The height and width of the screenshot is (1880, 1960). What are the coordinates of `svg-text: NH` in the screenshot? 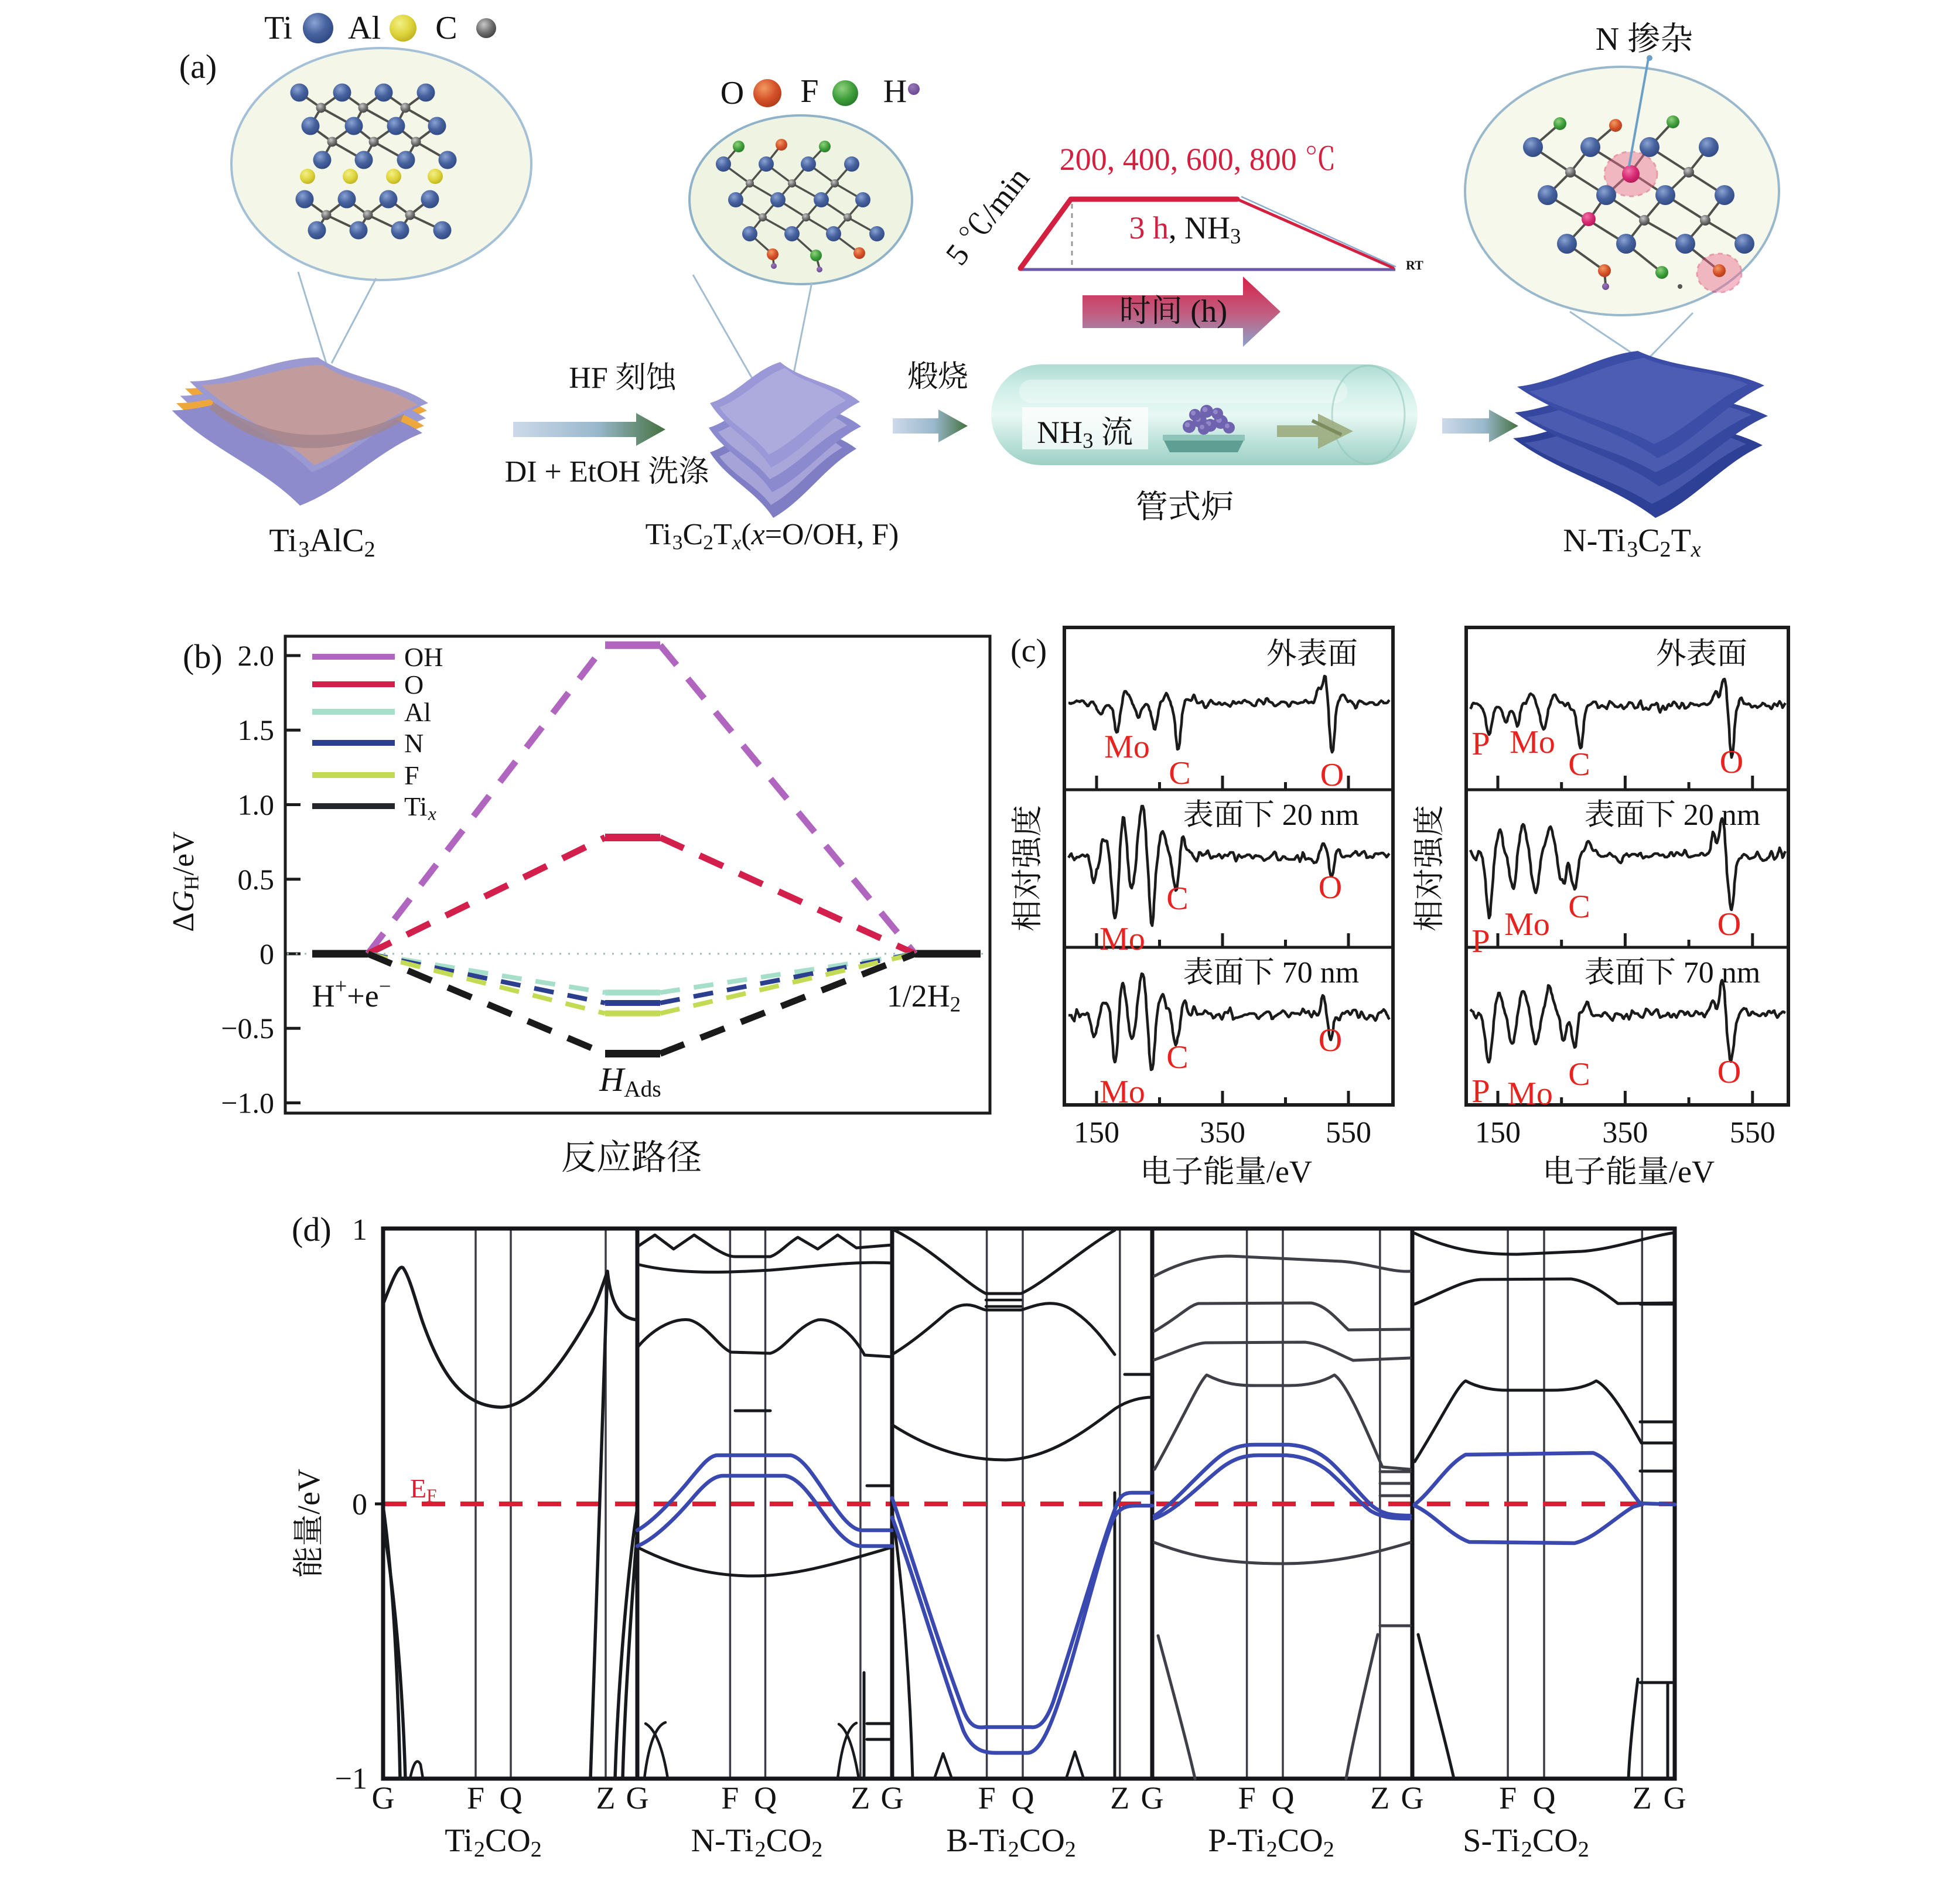 It's located at (1060, 432).